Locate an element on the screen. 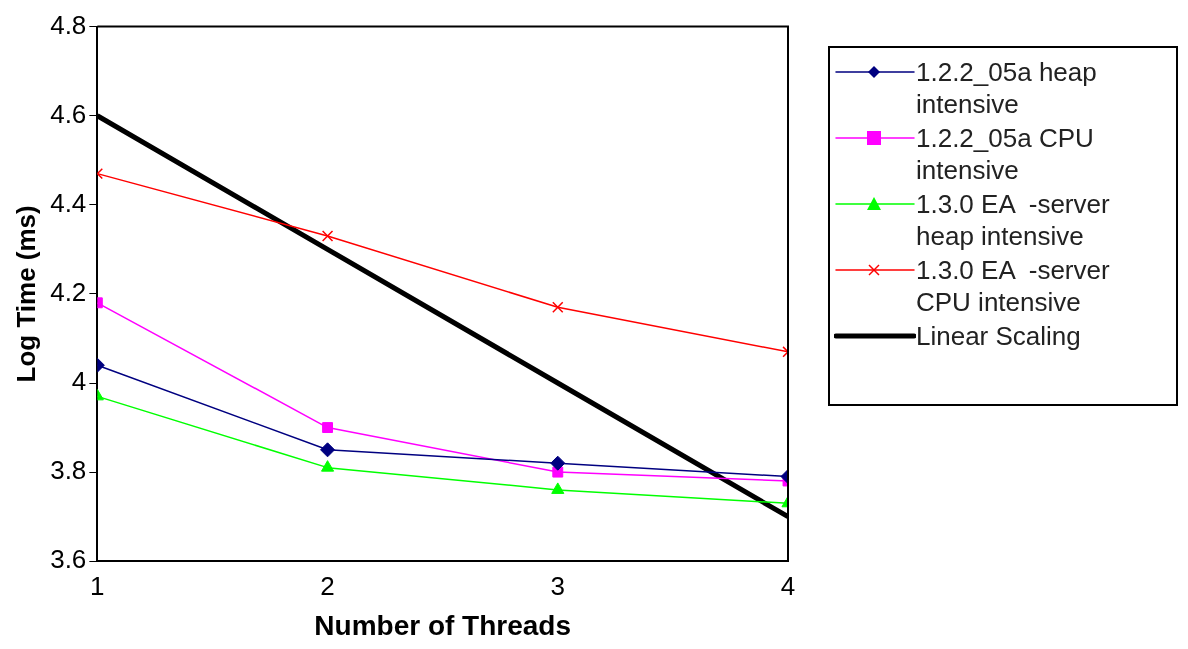  y-tick-label: 3.8 is located at coordinates (68, 470).